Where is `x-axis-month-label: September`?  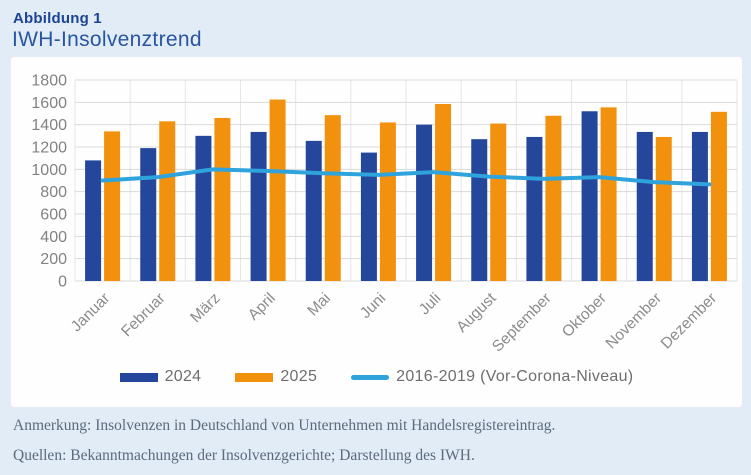 x-axis-month-label: September is located at coordinates (522, 323).